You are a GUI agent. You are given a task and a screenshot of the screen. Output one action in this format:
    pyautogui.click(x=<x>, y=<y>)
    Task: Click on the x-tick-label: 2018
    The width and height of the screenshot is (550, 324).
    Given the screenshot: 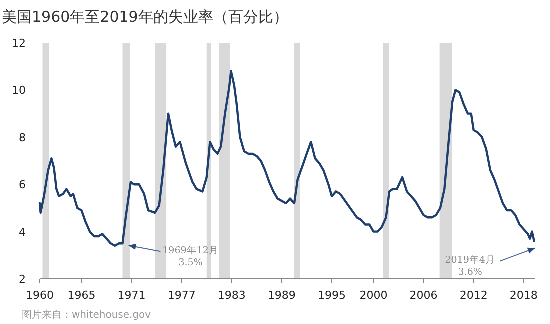 What is the action you would take?
    pyautogui.click(x=524, y=295)
    